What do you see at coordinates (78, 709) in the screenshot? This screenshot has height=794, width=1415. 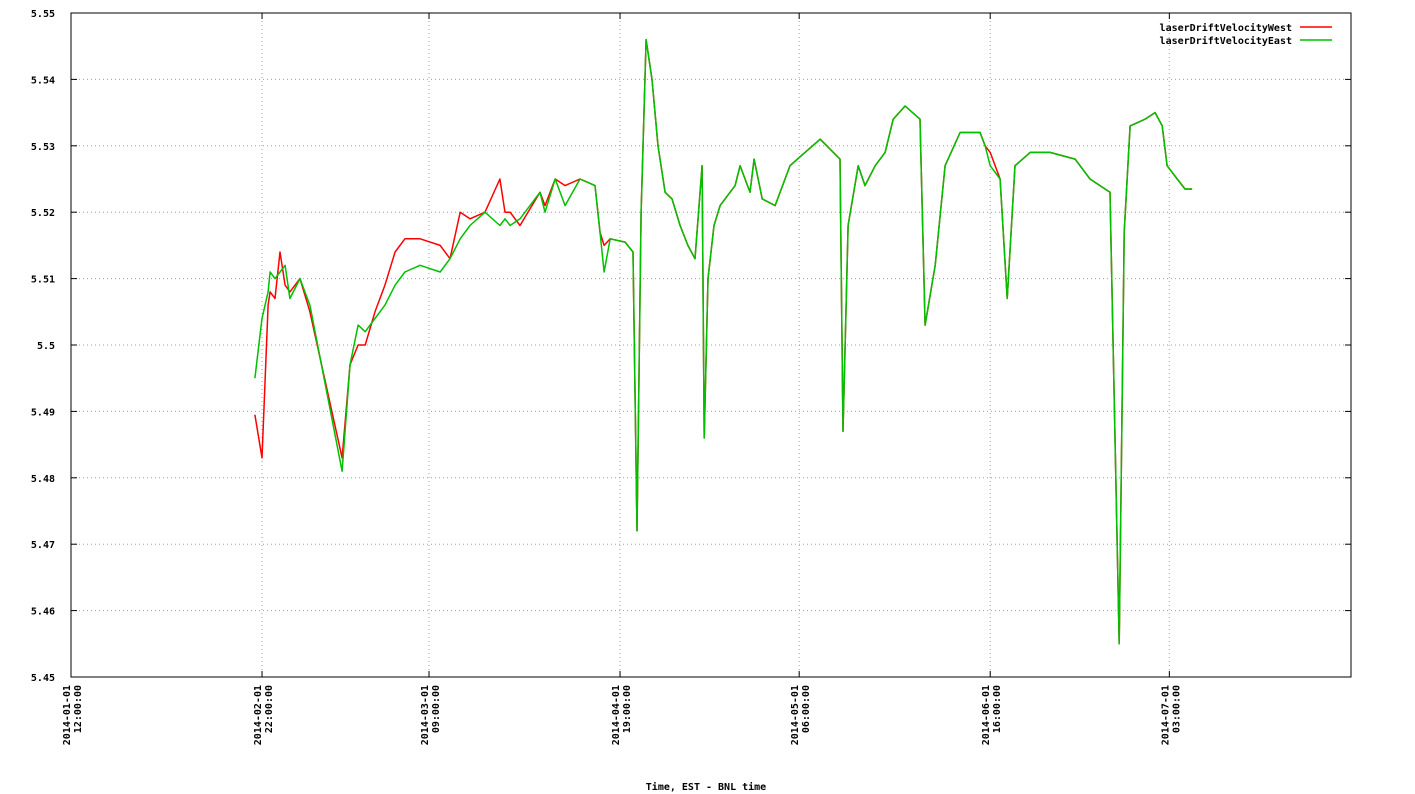 I see `x-tick-label: 12:00:00` at bounding box center [78, 709].